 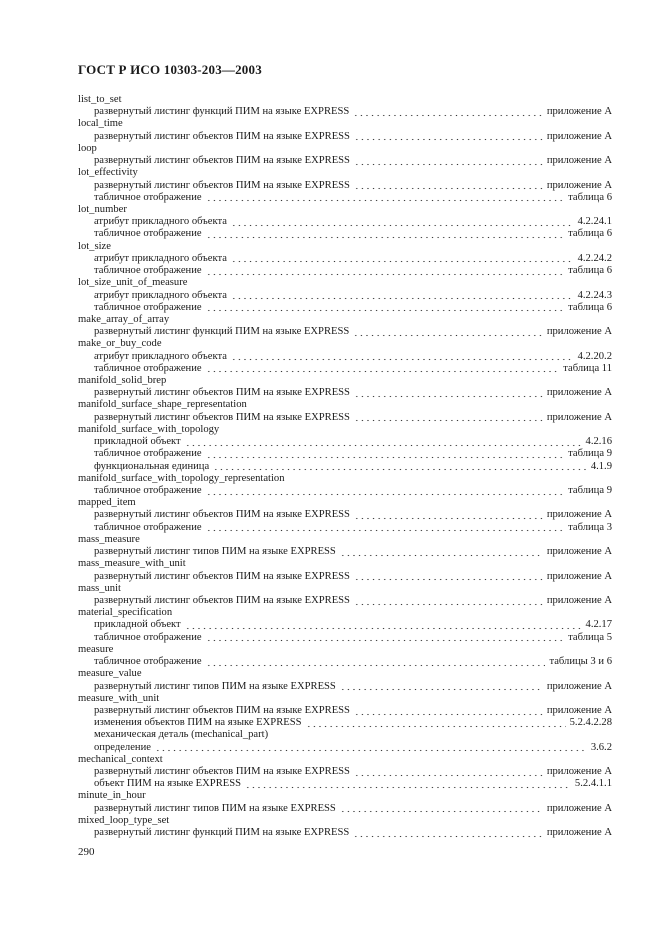 What do you see at coordinates (102, 209) in the screenshot?
I see `term-name: lot_number` at bounding box center [102, 209].